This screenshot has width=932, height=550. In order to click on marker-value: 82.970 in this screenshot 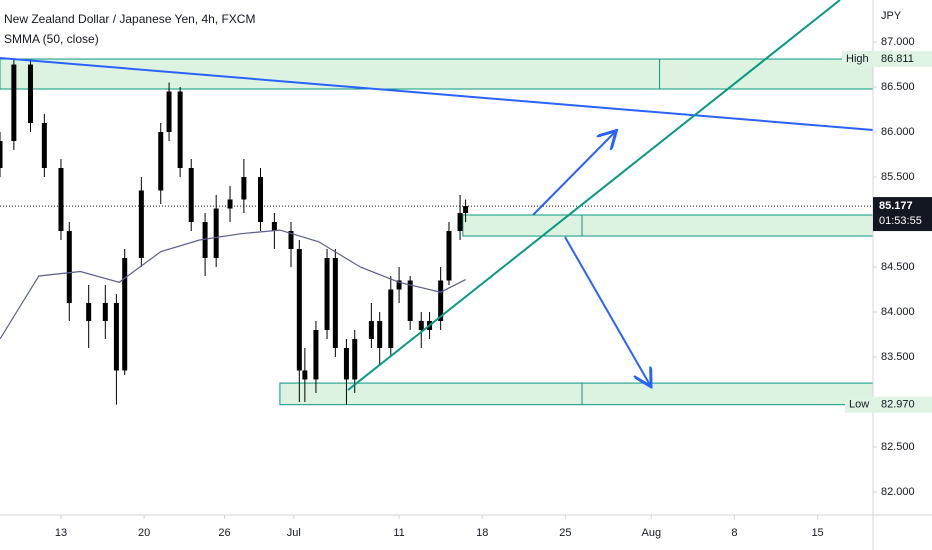, I will do `click(898, 405)`.